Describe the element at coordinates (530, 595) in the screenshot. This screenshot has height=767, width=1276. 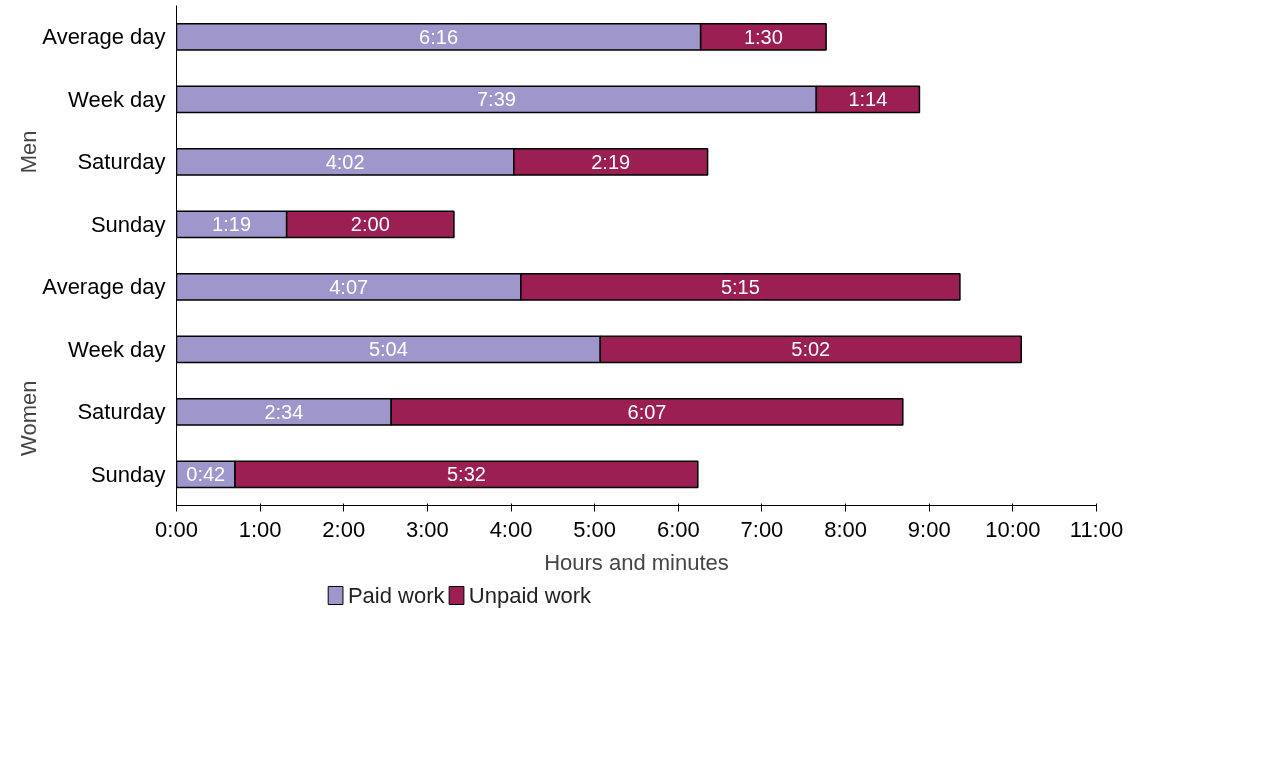
I see `legend-label: Unpaid work` at that location.